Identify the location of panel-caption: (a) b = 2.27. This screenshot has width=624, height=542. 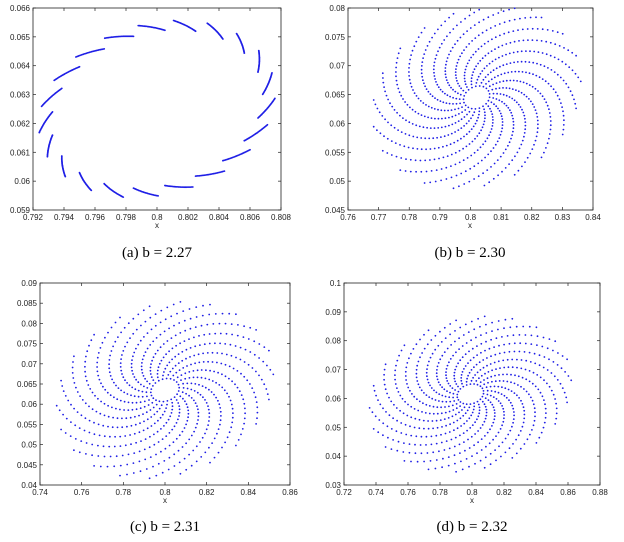
(157, 253).